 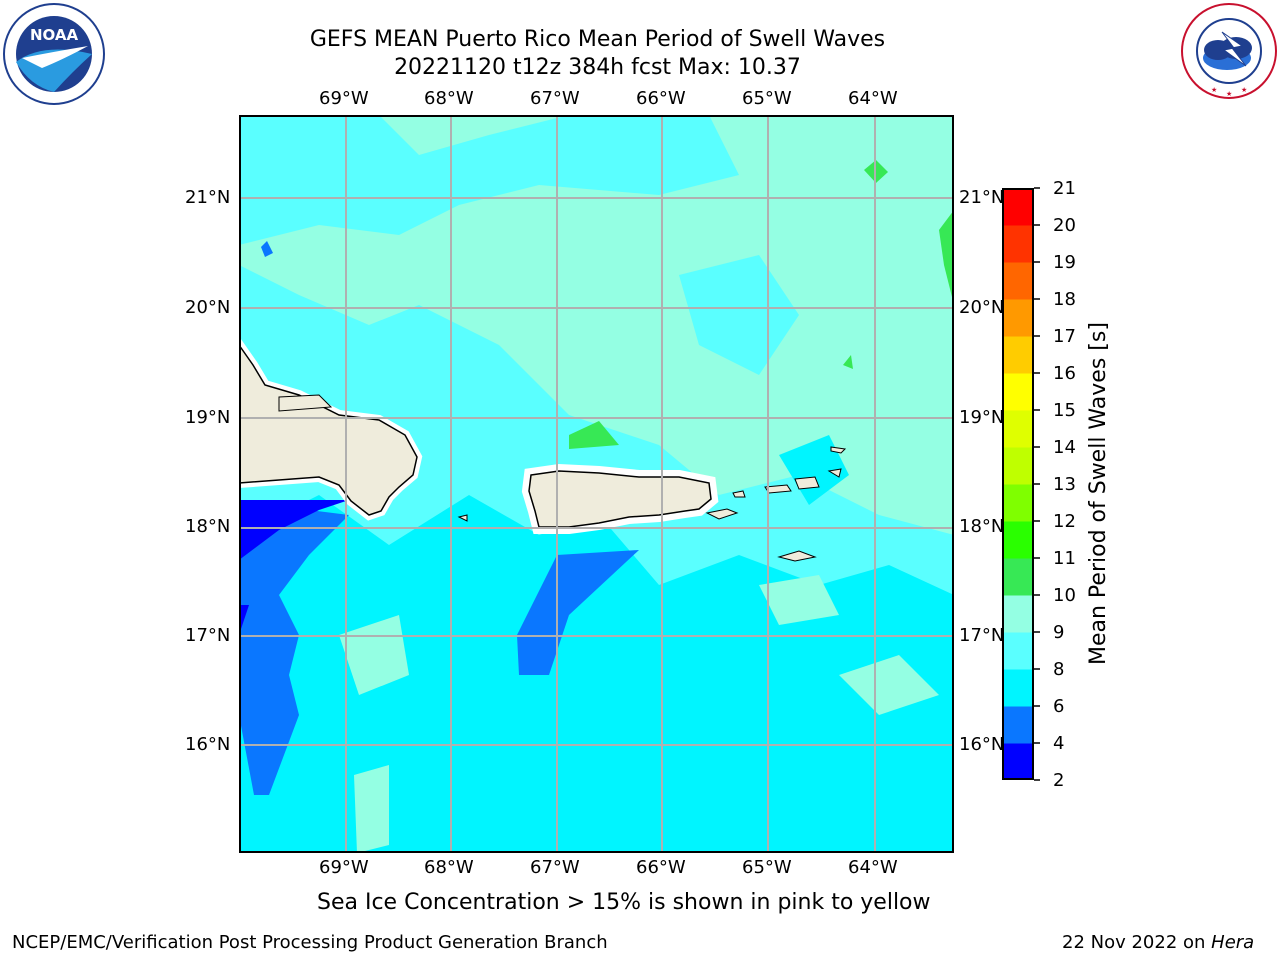 What do you see at coordinates (1064, 336) in the screenshot?
I see `colorbar-tick-label: 17` at bounding box center [1064, 336].